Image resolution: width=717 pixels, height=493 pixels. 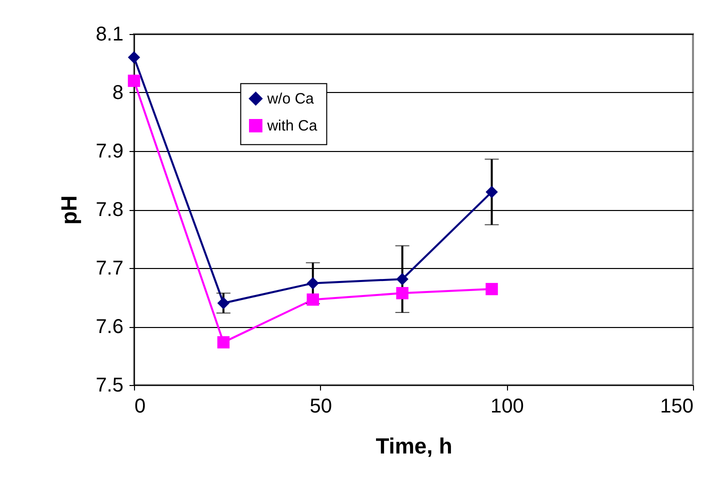 What do you see at coordinates (118, 93) in the screenshot?
I see `y-tick-label: 8` at bounding box center [118, 93].